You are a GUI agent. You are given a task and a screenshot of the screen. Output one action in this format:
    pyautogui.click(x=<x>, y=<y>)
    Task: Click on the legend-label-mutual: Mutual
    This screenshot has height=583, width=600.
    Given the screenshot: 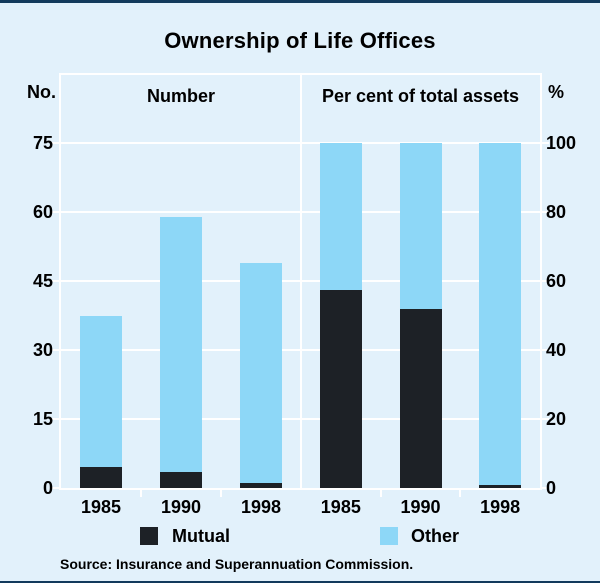 What is the action you would take?
    pyautogui.click(x=201, y=536)
    